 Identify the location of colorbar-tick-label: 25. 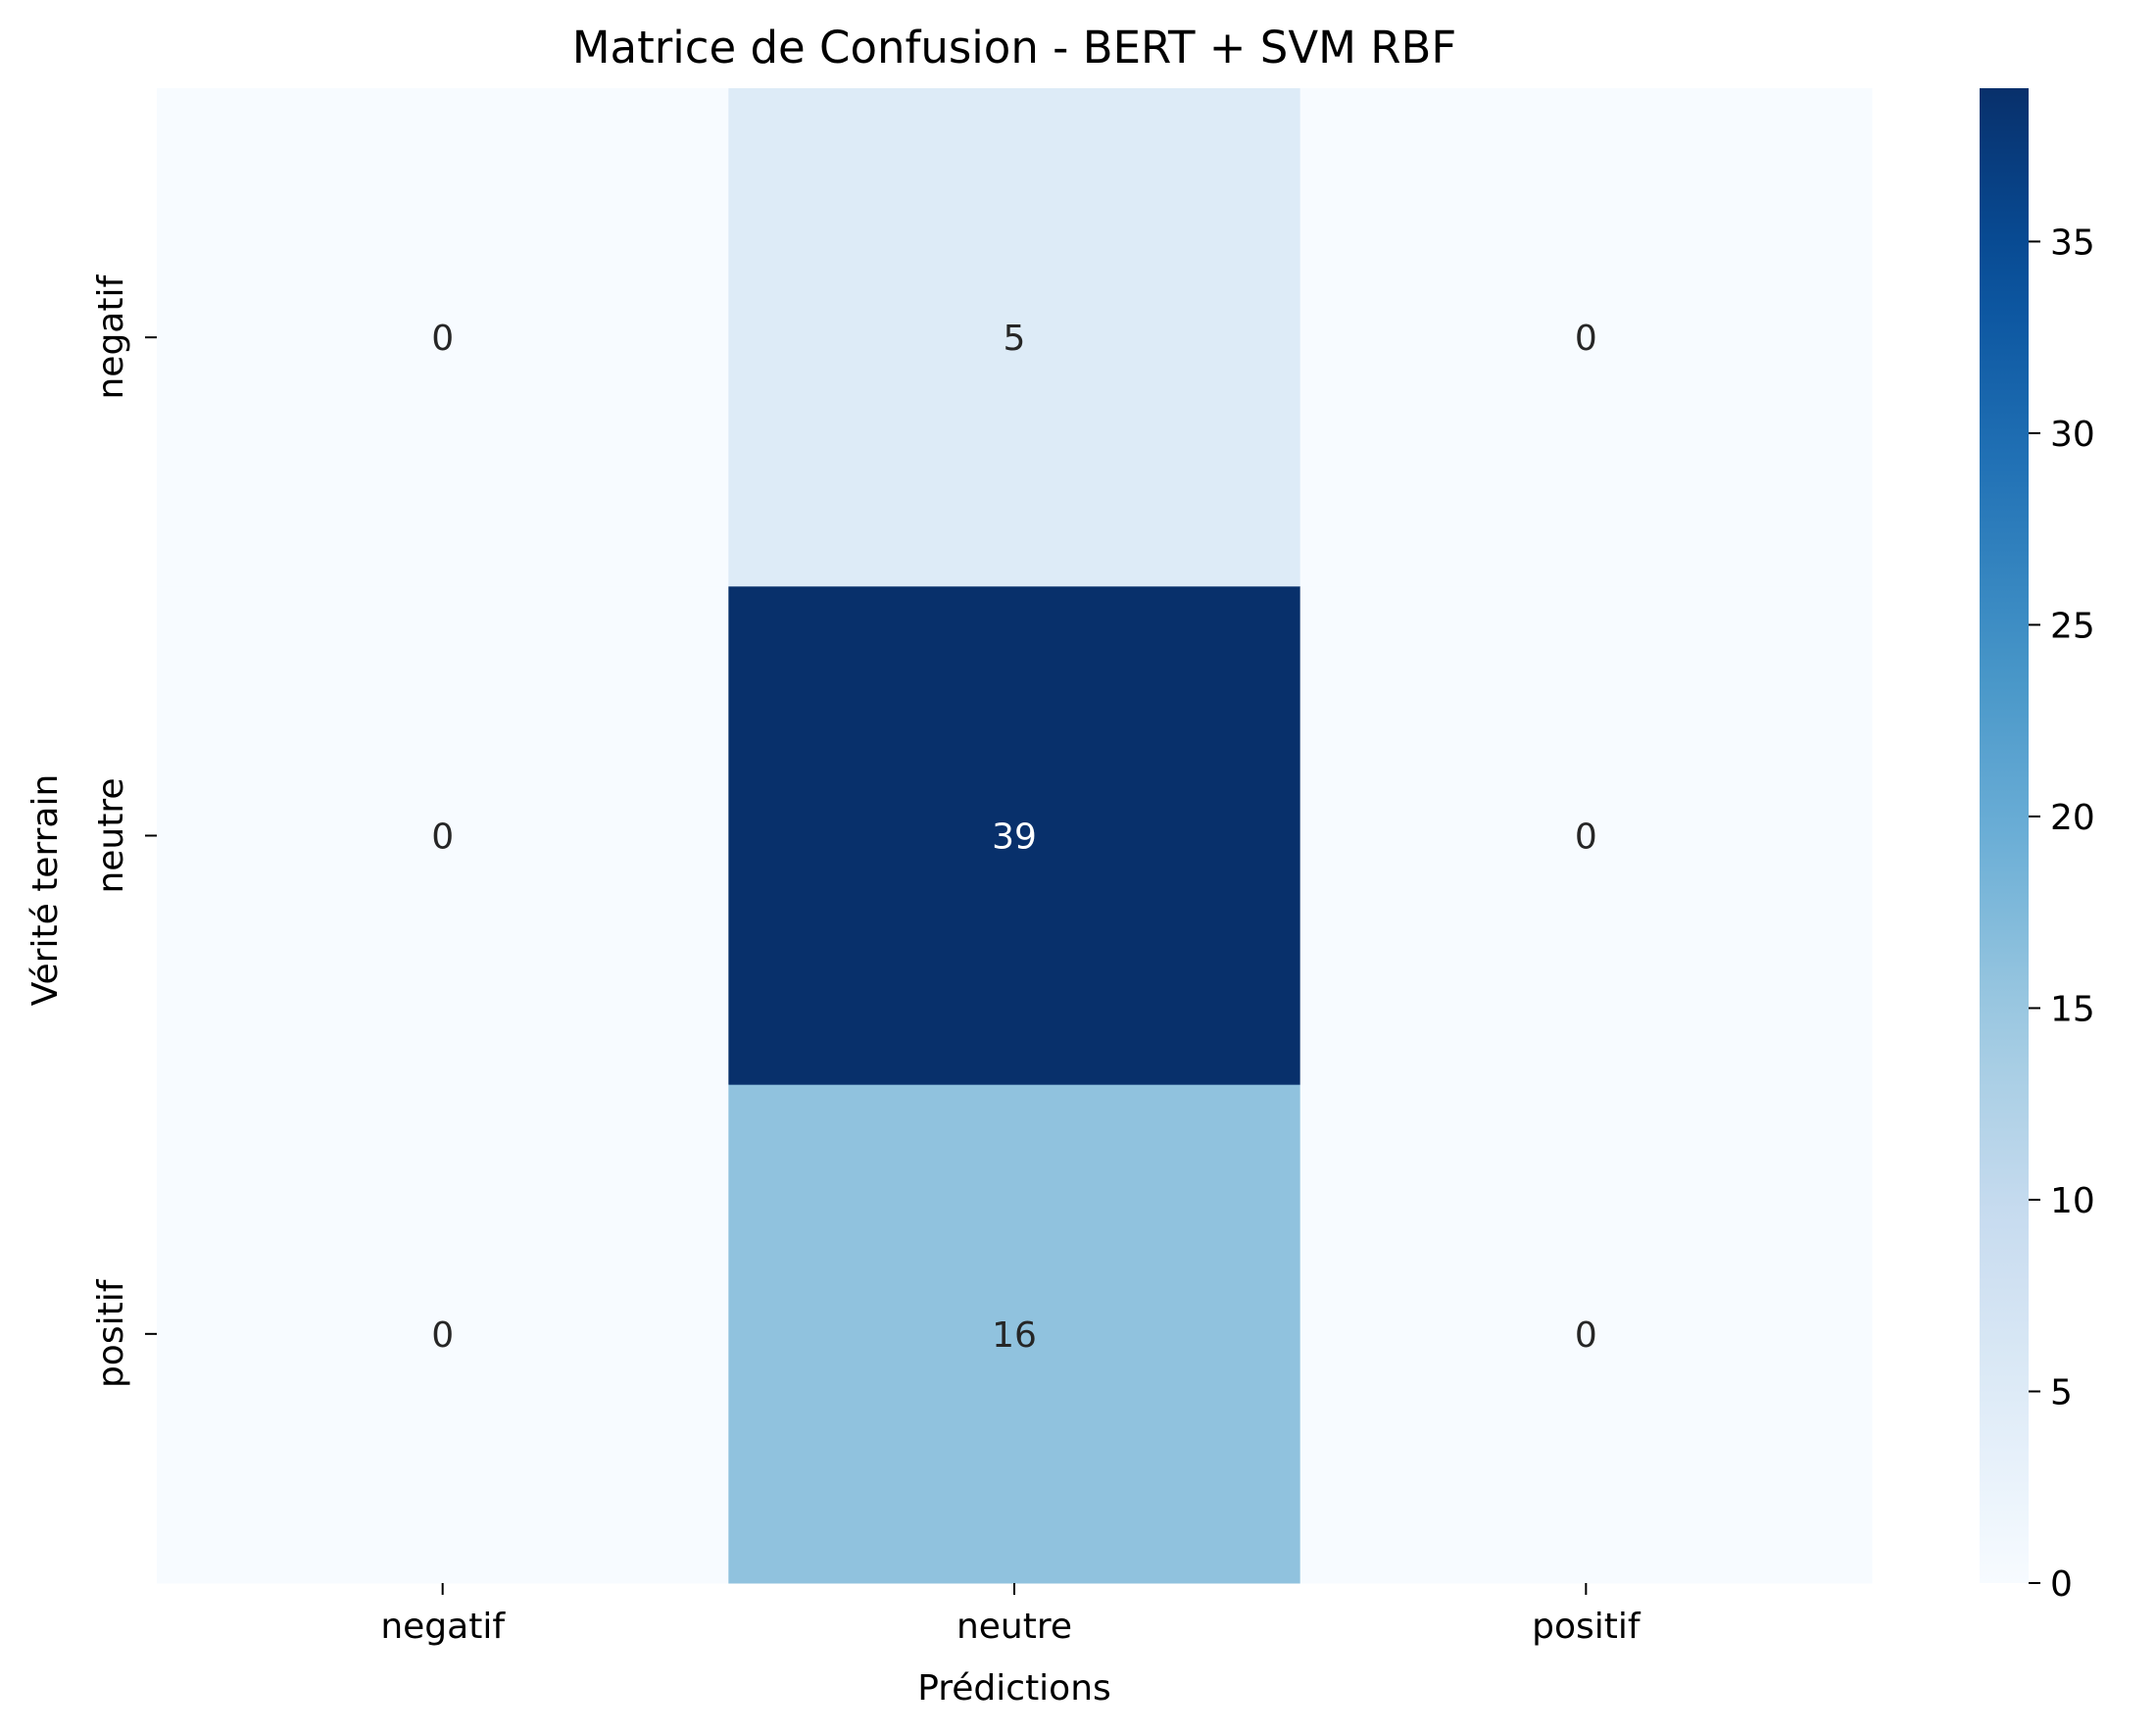
(2072, 626).